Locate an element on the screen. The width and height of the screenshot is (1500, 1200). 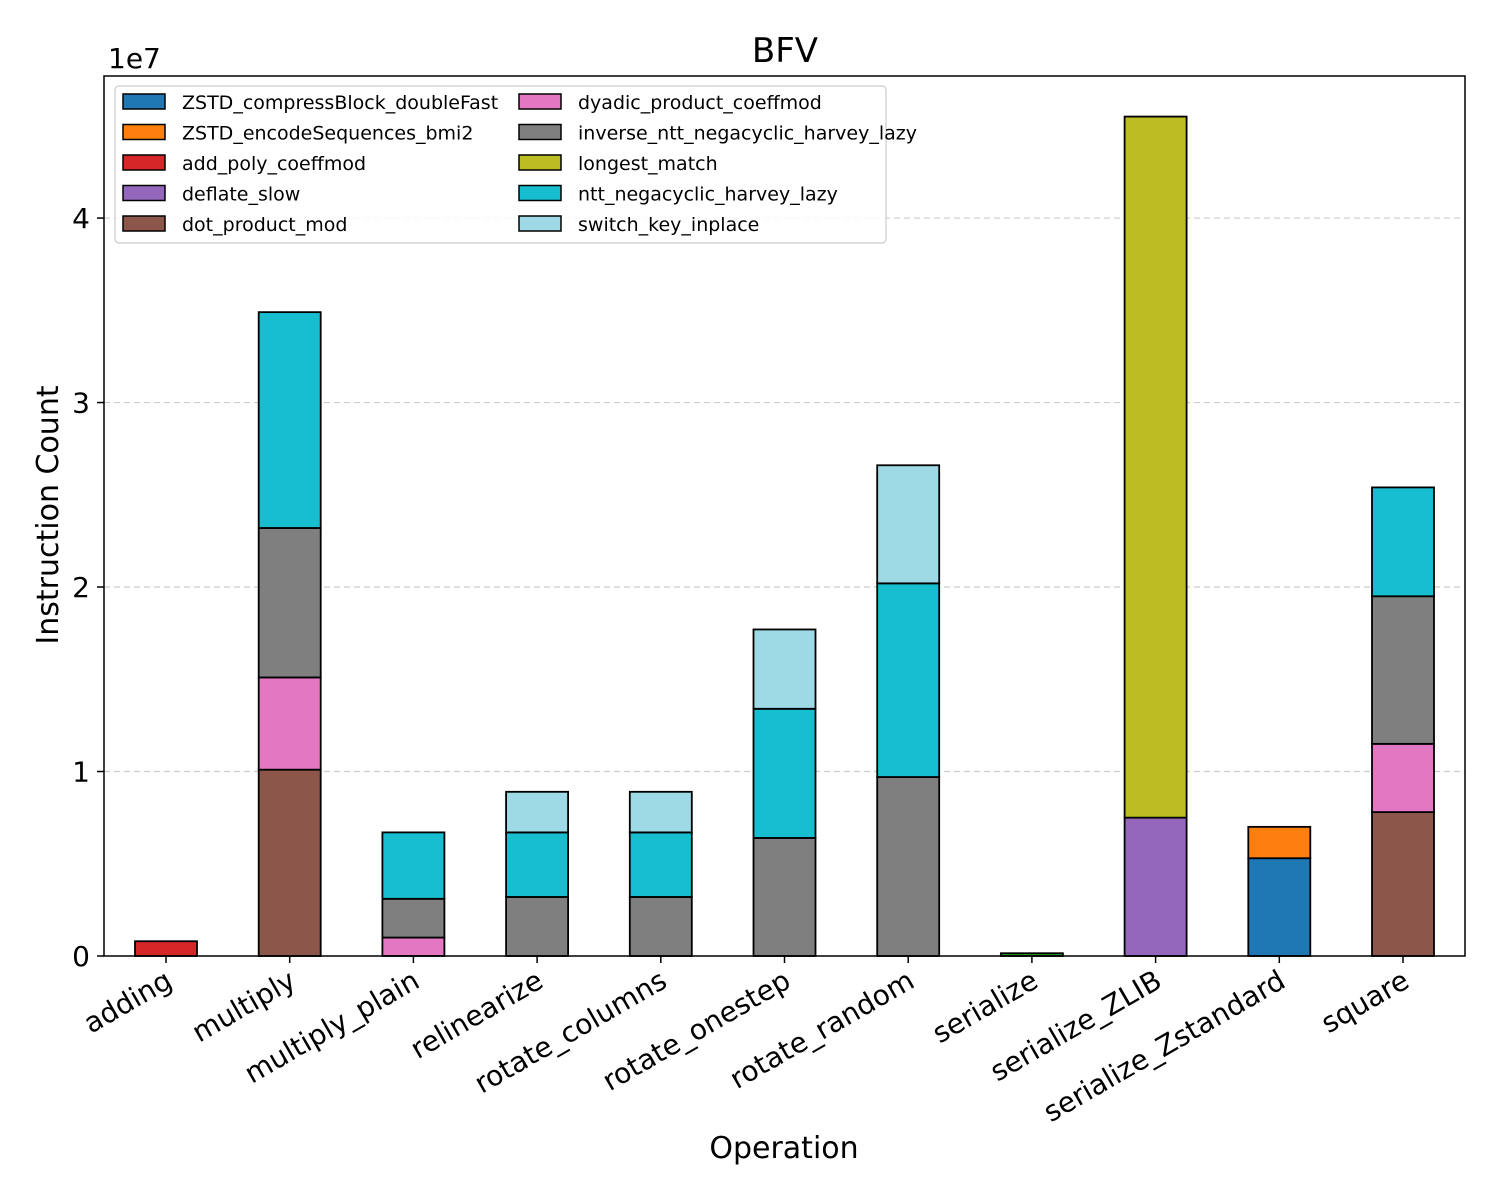
bar-adding-add_poly_coeffmod is located at coordinates (166, 948).